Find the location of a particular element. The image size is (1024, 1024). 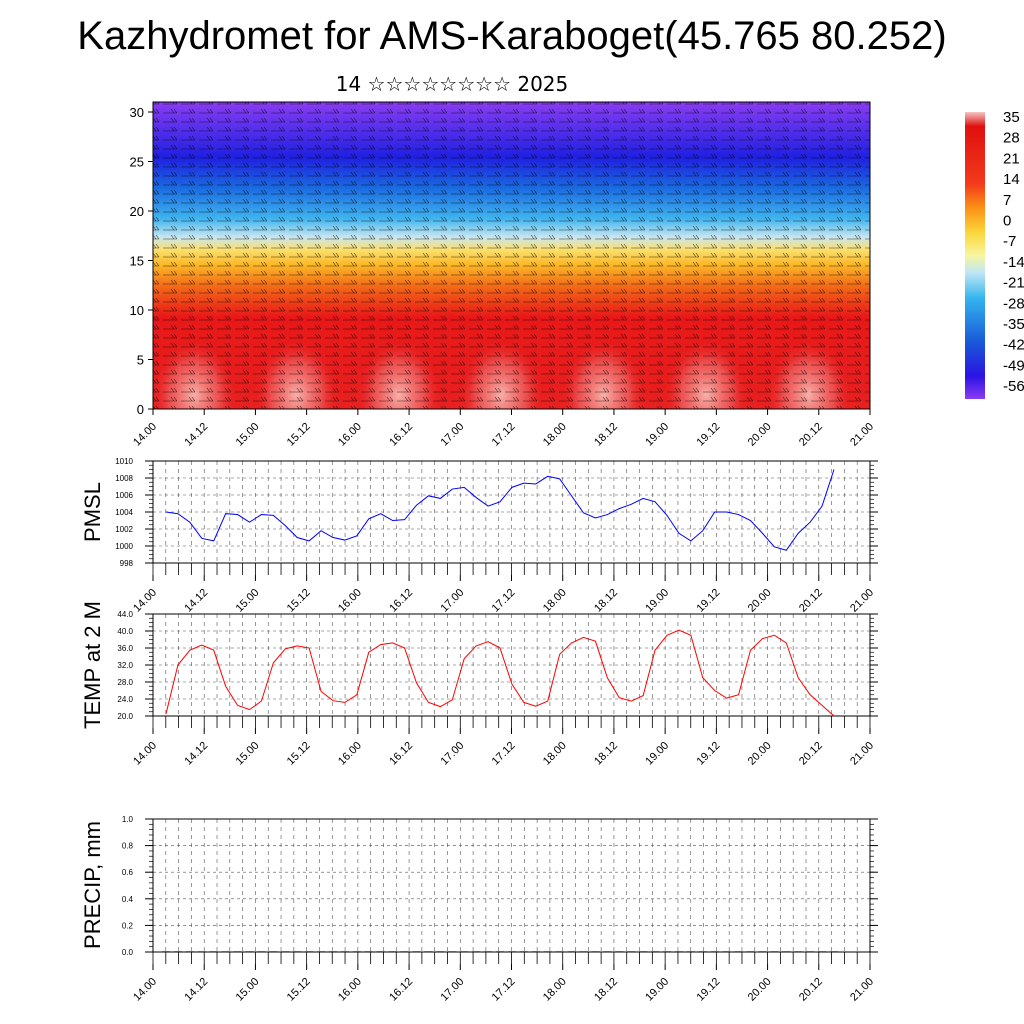

heatmap-xtick-label: 17.12 is located at coordinates (504, 435).